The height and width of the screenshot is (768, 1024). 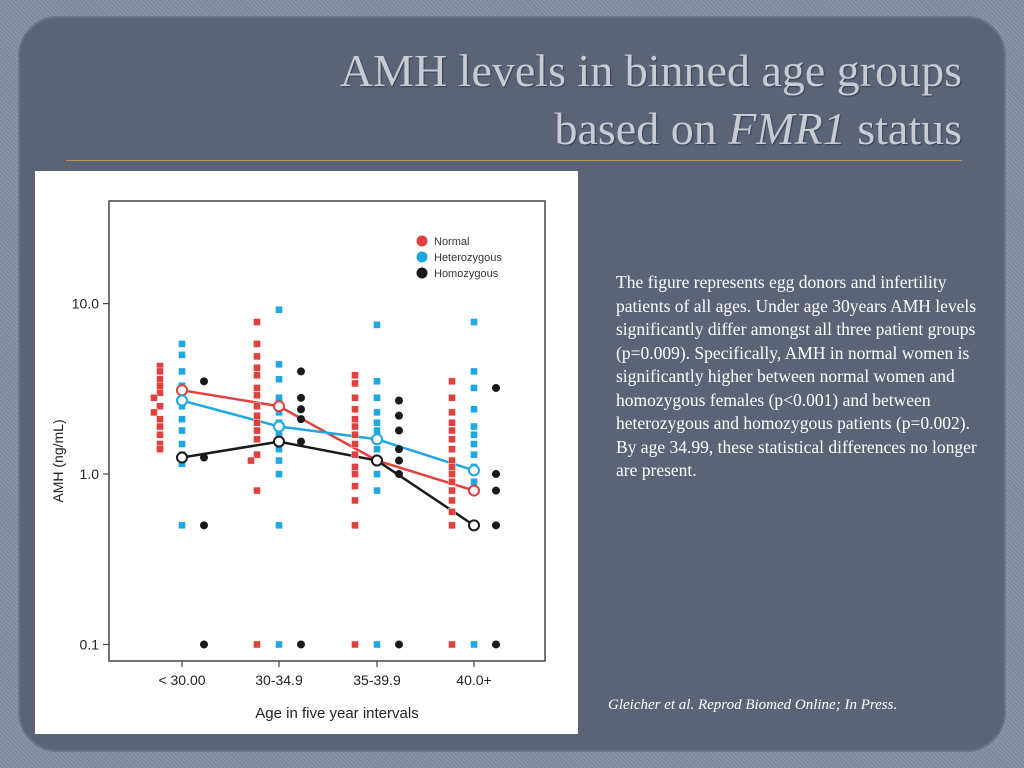 What do you see at coordinates (90, 474) in the screenshot?
I see `y-tick-label-1: 1.0` at bounding box center [90, 474].